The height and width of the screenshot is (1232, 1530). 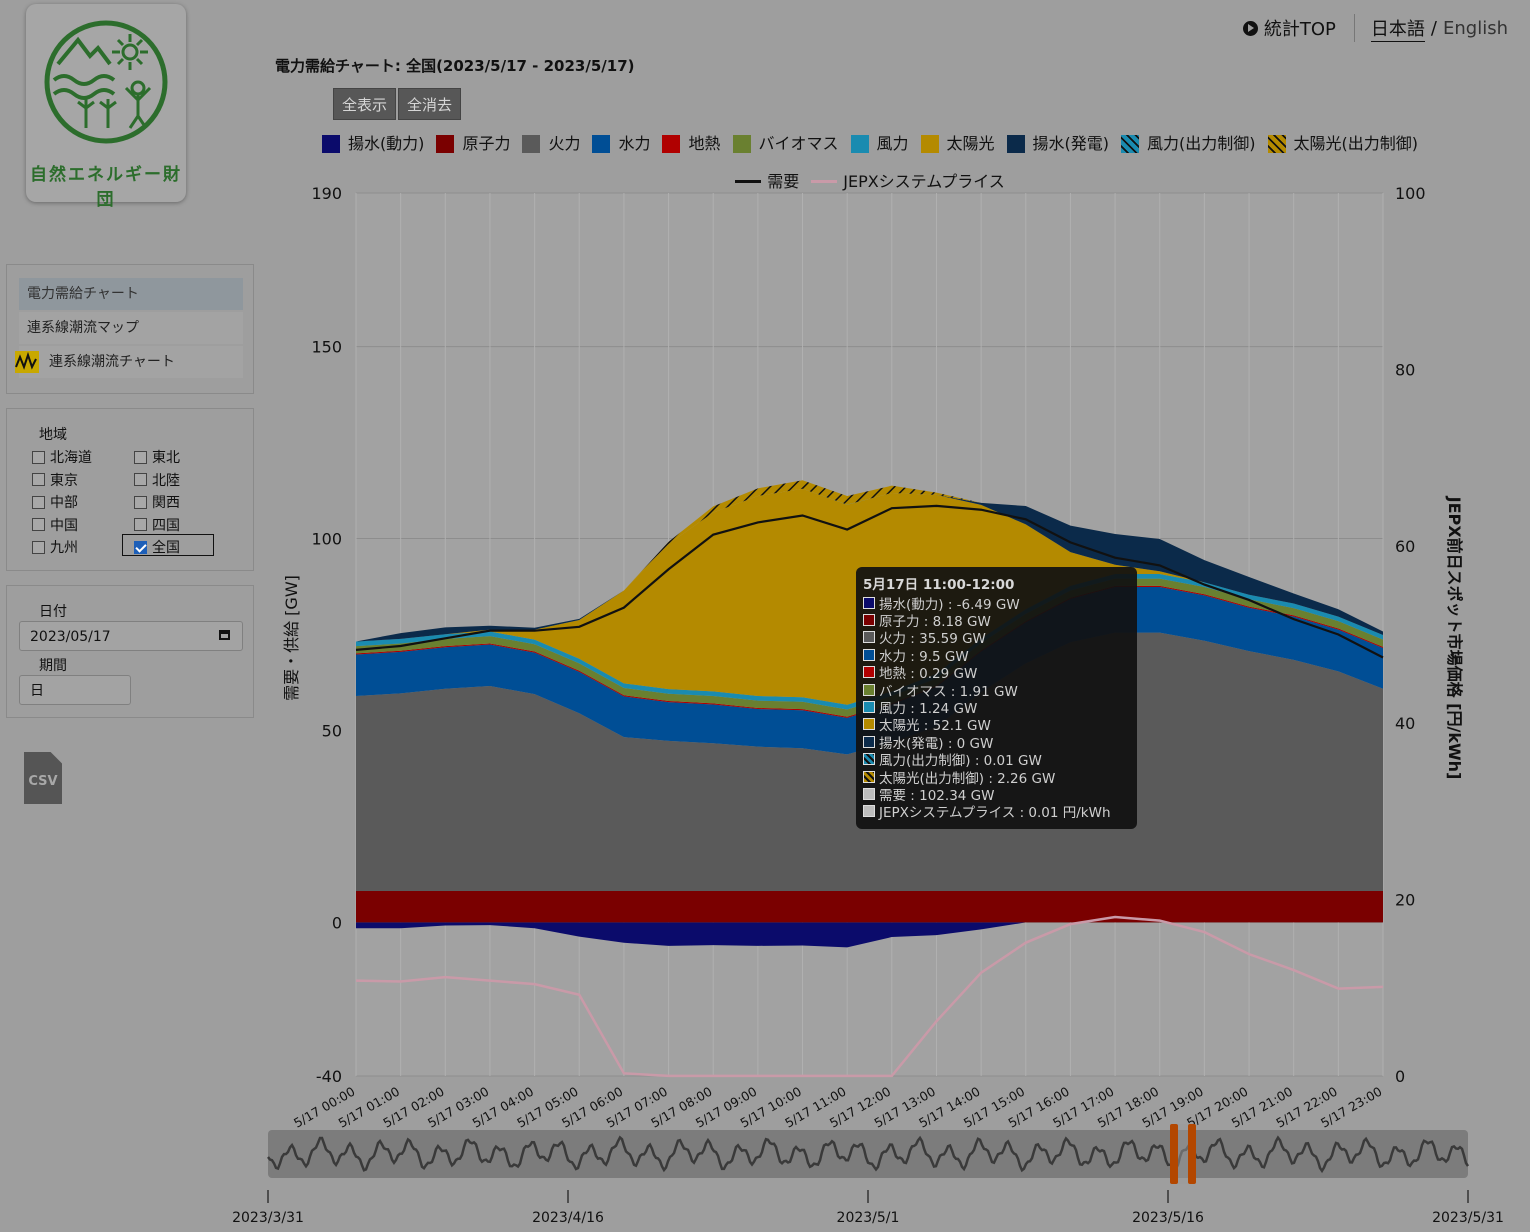 I want to click on tooltip-row-text: 太陽光 : 52.1 GW, so click(x=935, y=726).